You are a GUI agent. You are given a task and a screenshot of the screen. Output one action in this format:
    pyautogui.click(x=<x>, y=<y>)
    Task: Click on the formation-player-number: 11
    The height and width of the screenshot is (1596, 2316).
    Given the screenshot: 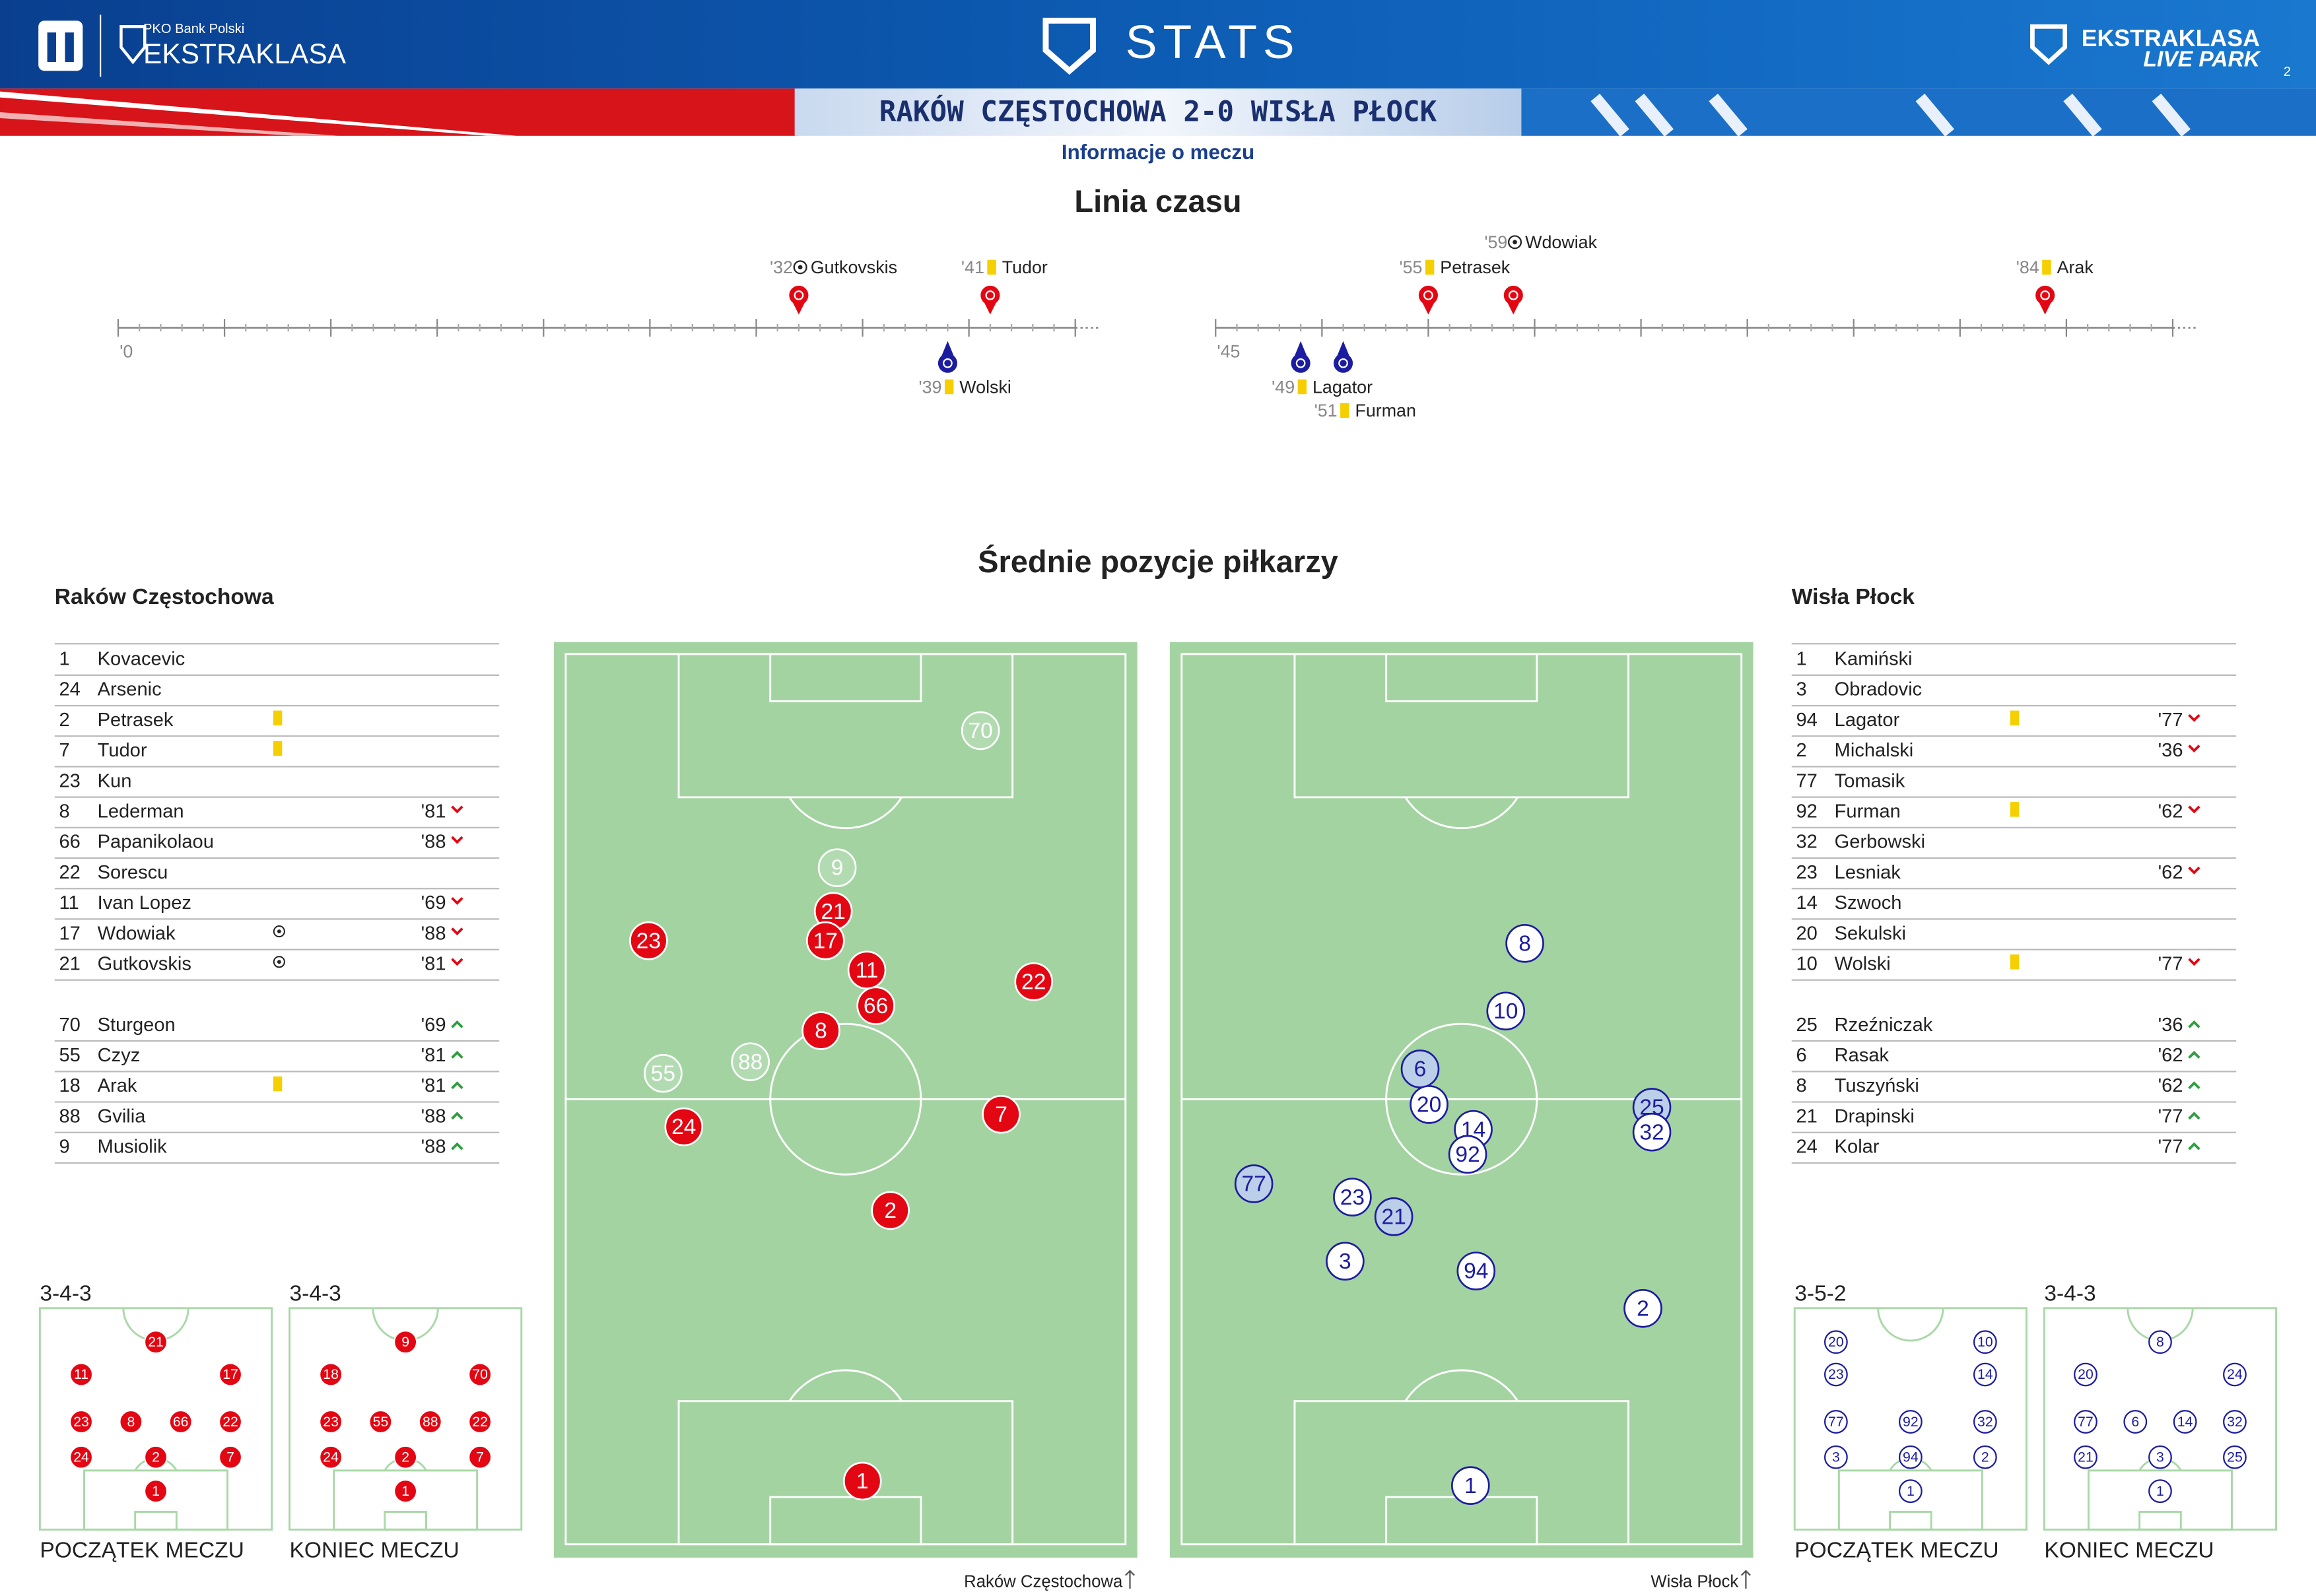 What is the action you would take?
    pyautogui.click(x=81, y=1374)
    